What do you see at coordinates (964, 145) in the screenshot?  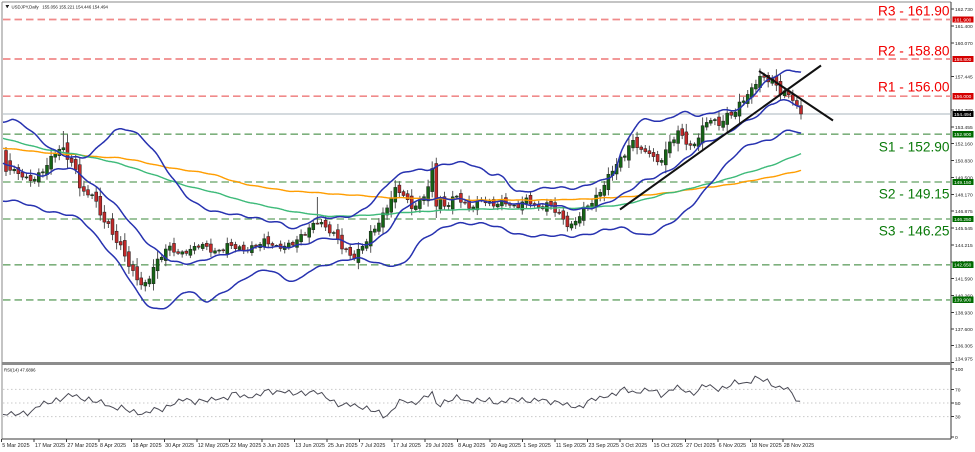 I see `svg-text: 152.160` at bounding box center [964, 145].